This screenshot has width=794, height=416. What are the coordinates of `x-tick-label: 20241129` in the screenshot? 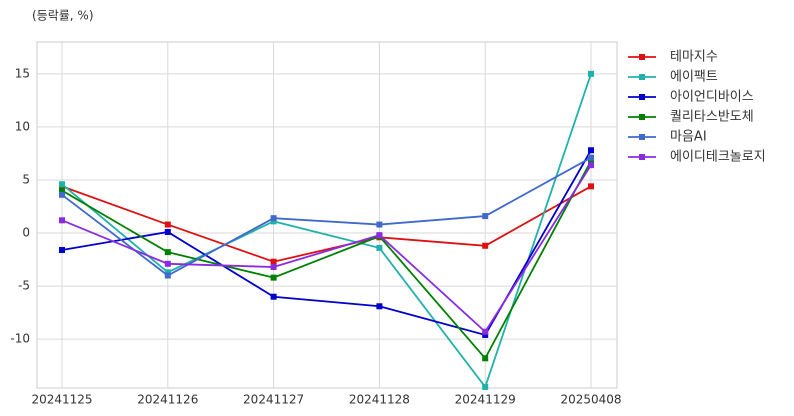 It's located at (485, 400).